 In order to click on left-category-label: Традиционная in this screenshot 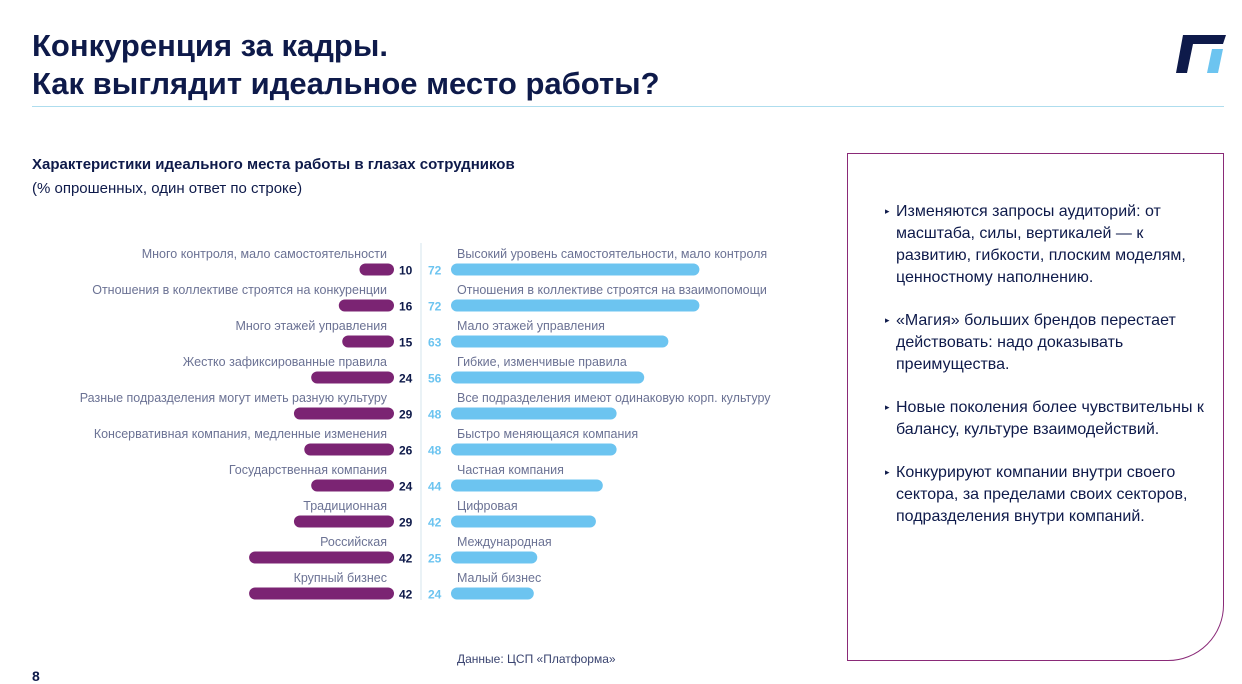, I will do `click(345, 506)`.